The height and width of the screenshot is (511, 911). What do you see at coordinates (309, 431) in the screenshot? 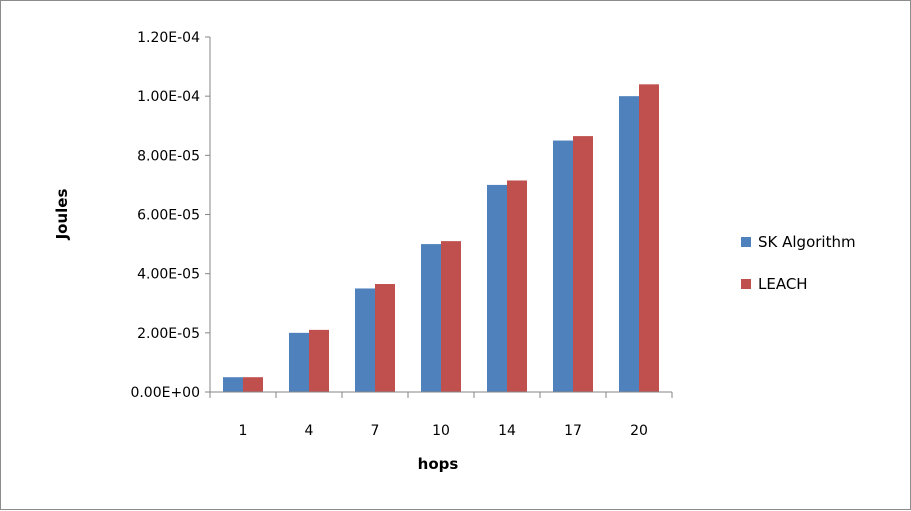
I see `x-tick-label: 4` at bounding box center [309, 431].